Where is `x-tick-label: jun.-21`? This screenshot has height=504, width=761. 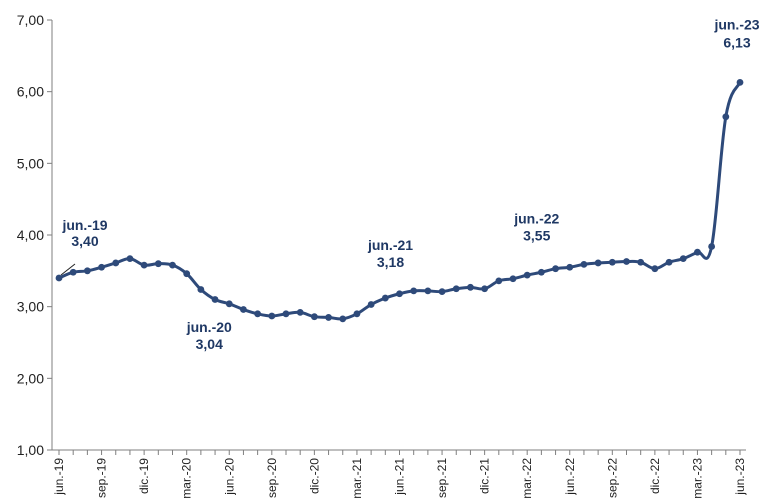
x-tick-label: jun.-21 is located at coordinates (400, 477).